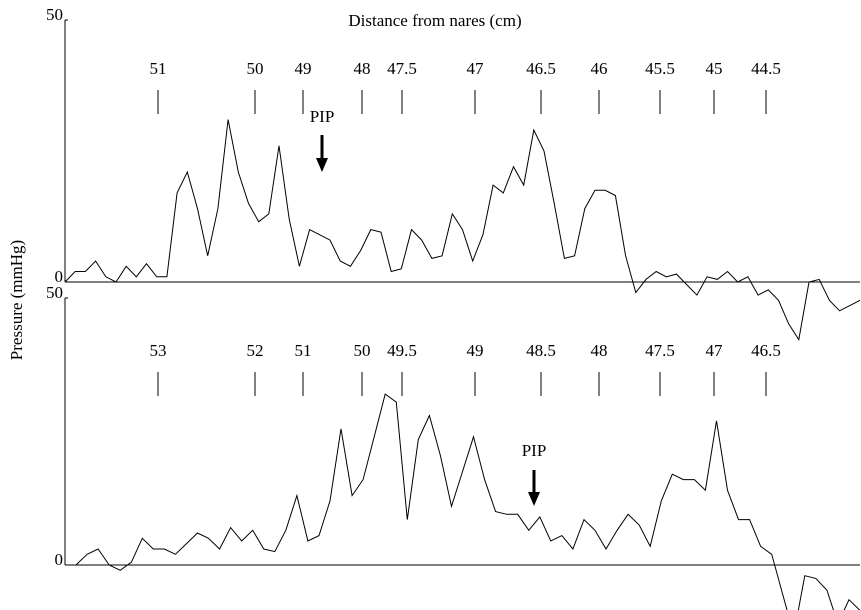  I want to click on distance-label: 48.5, so click(541, 350).